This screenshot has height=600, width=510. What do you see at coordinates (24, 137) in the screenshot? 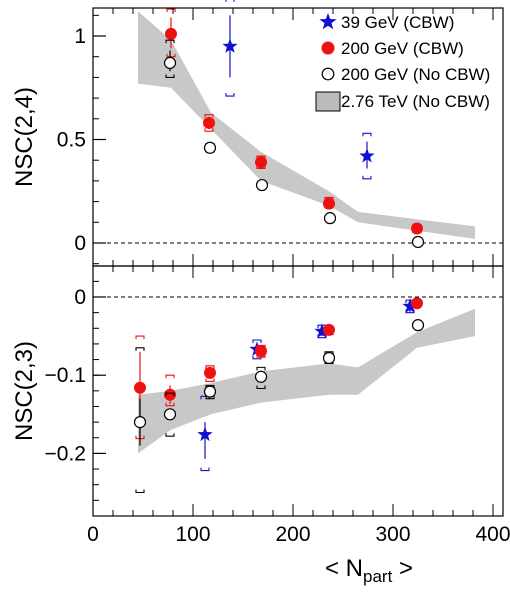
I see `y-axis-title: NSC(2,4)` at bounding box center [24, 137].